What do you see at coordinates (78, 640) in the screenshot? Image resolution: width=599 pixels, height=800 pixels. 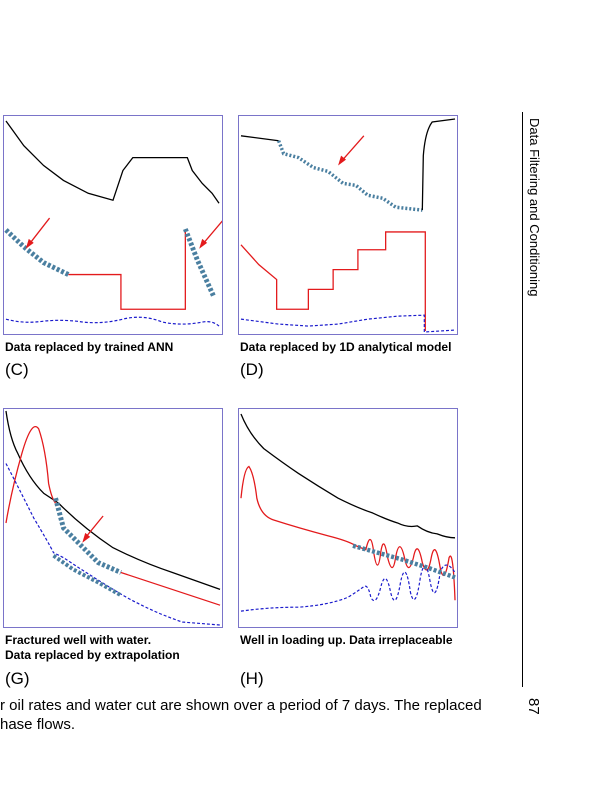 I see `caption-g-line1: Fractured well with water.` at bounding box center [78, 640].